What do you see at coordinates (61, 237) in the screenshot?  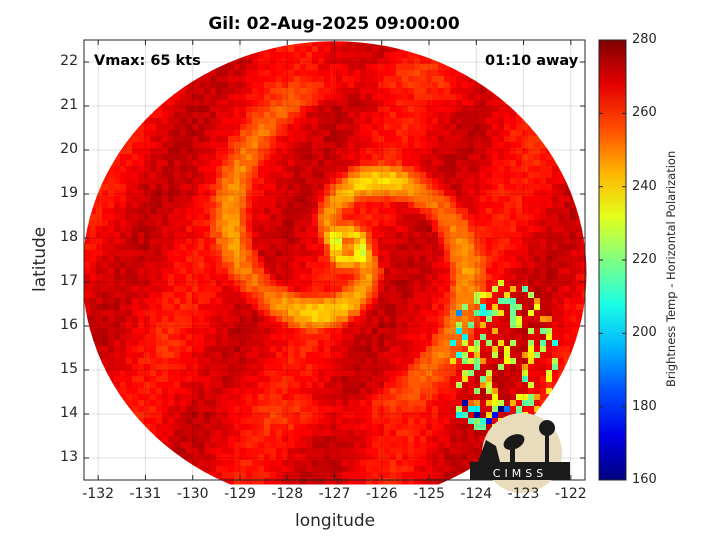 I see `y-tick-label: 18` at bounding box center [61, 237].